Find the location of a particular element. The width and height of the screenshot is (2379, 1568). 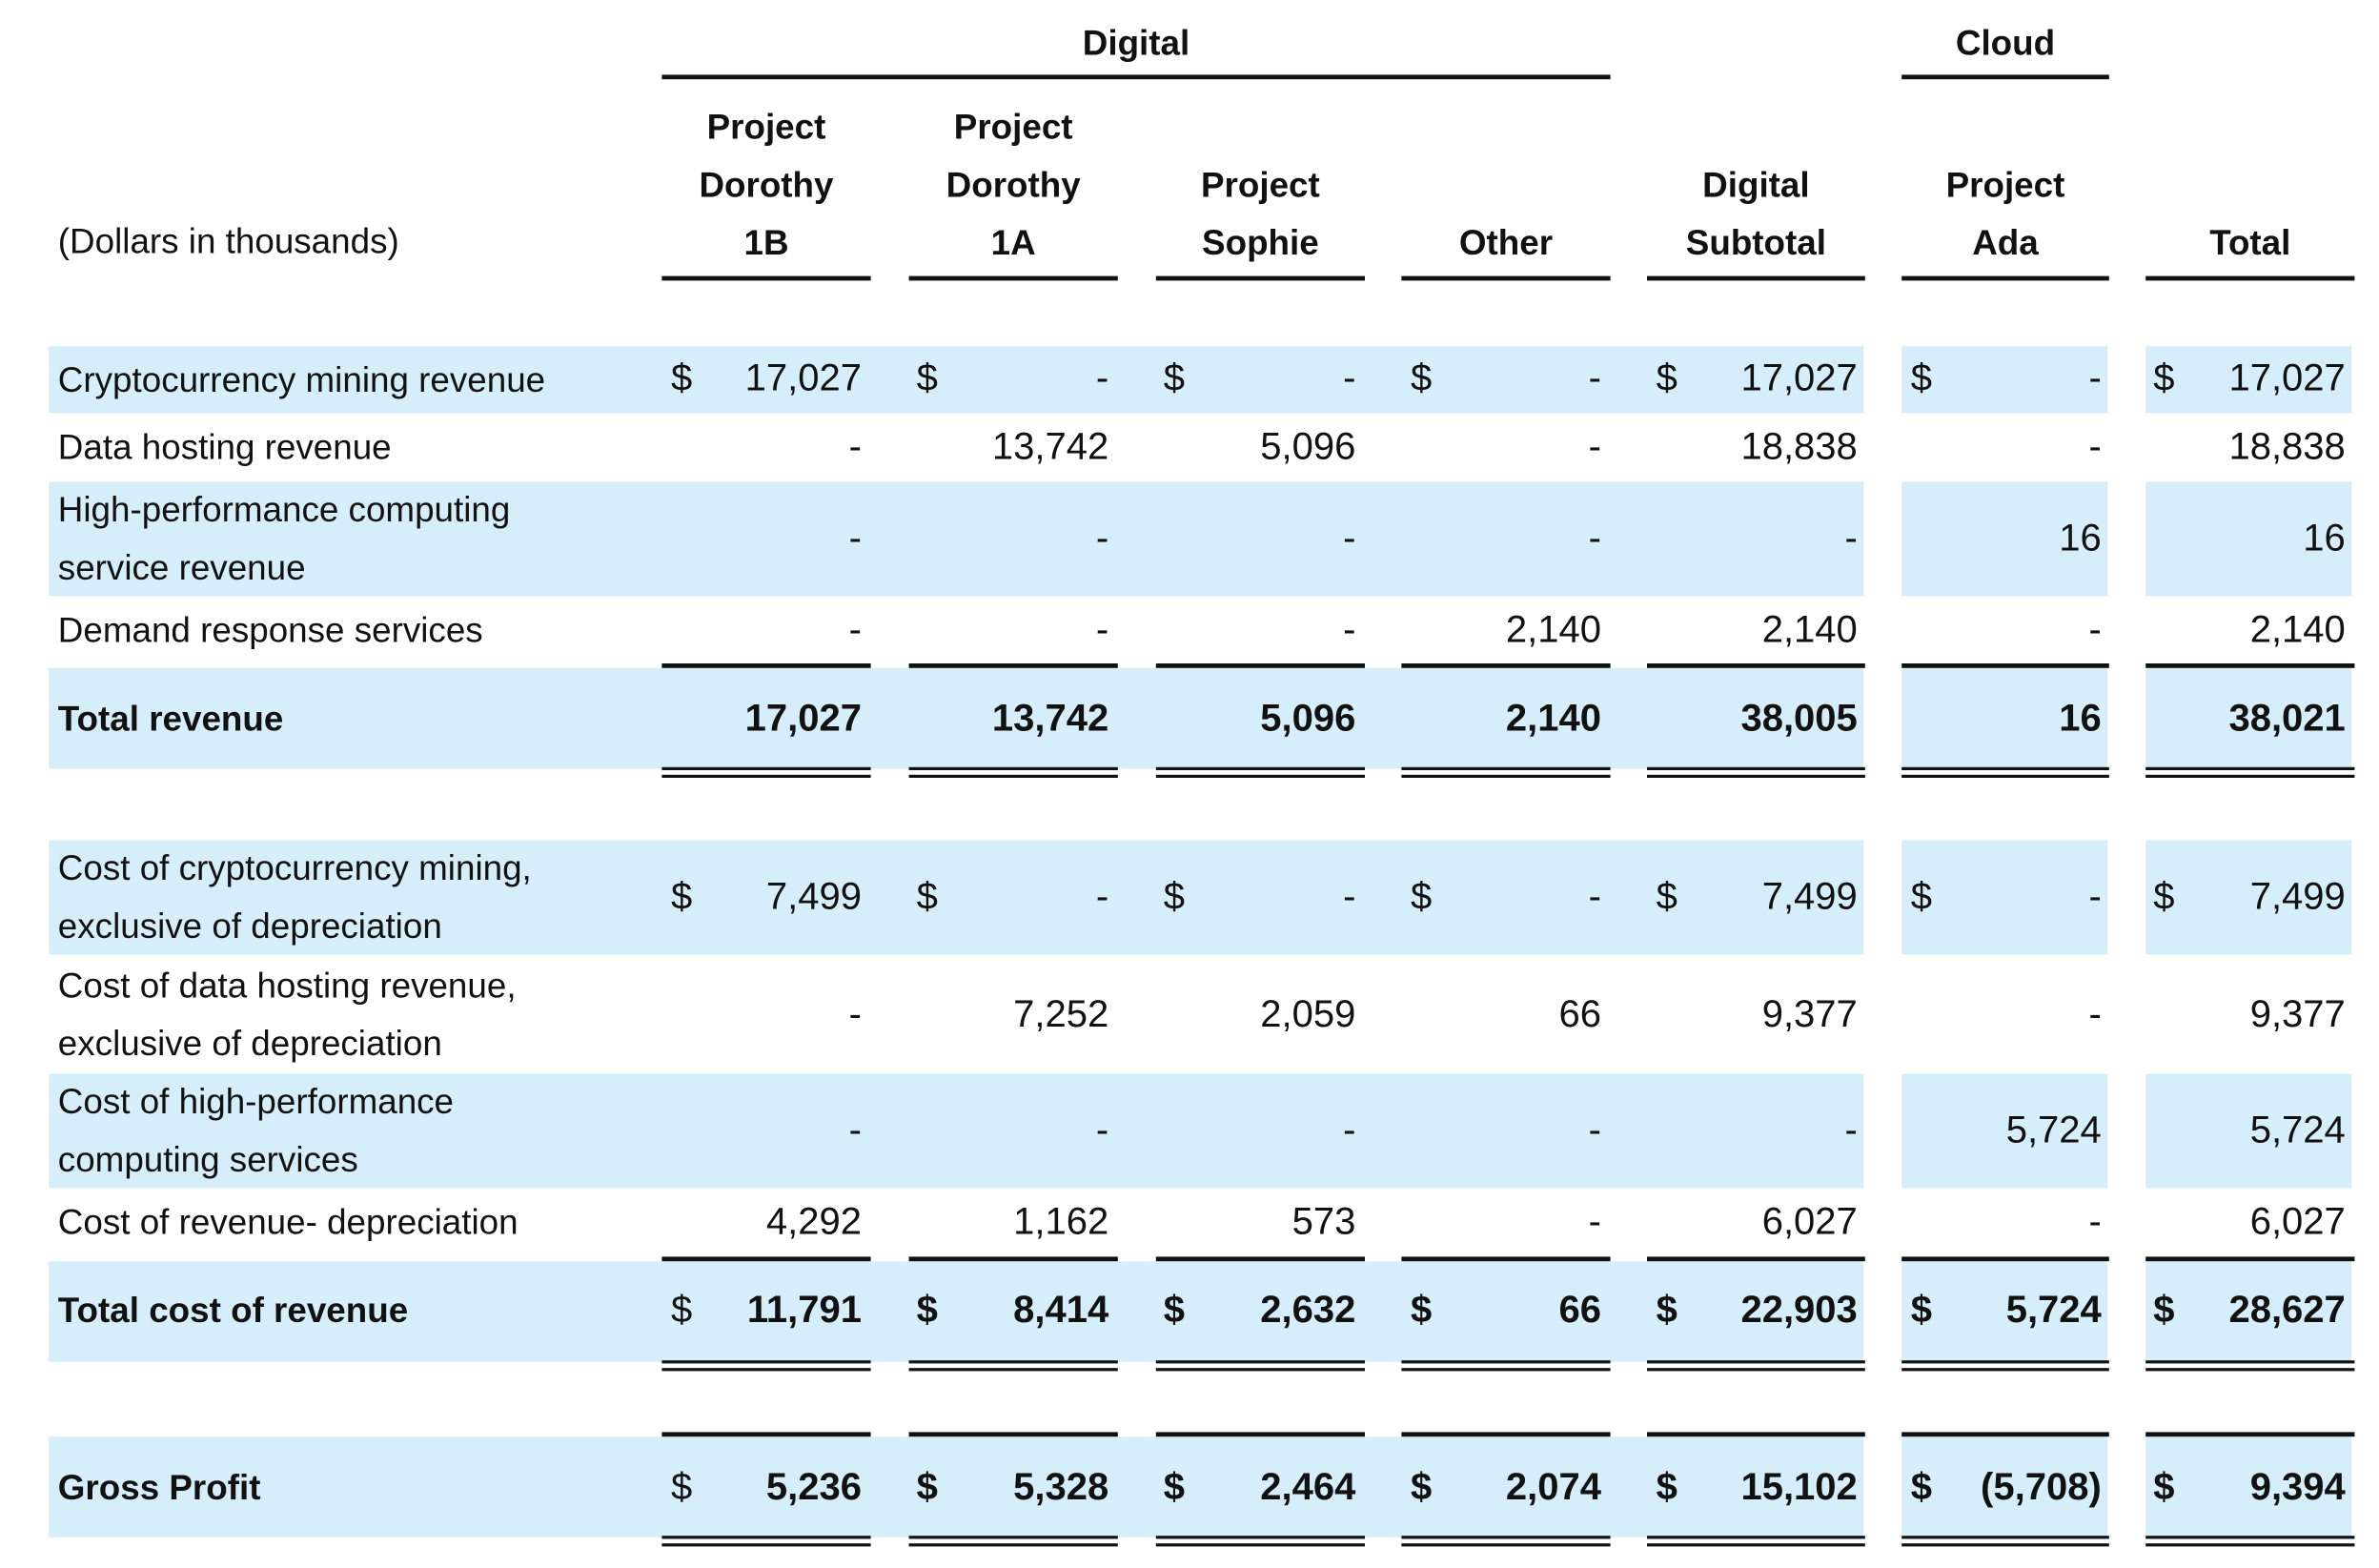

row-label-total-cost: Total cost of revenue is located at coordinates (233, 1310).